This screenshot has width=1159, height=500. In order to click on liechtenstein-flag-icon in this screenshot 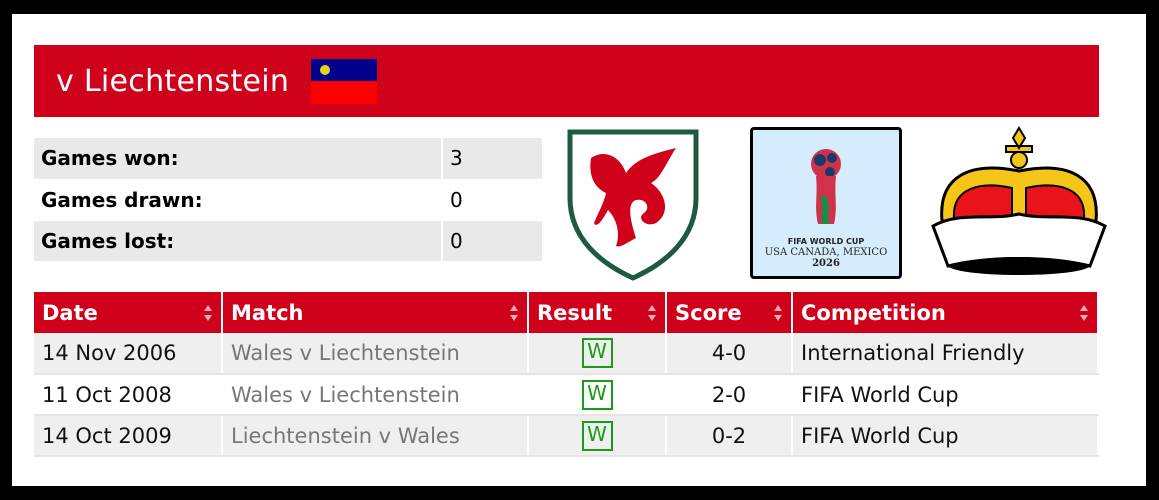, I will do `click(344, 81)`.